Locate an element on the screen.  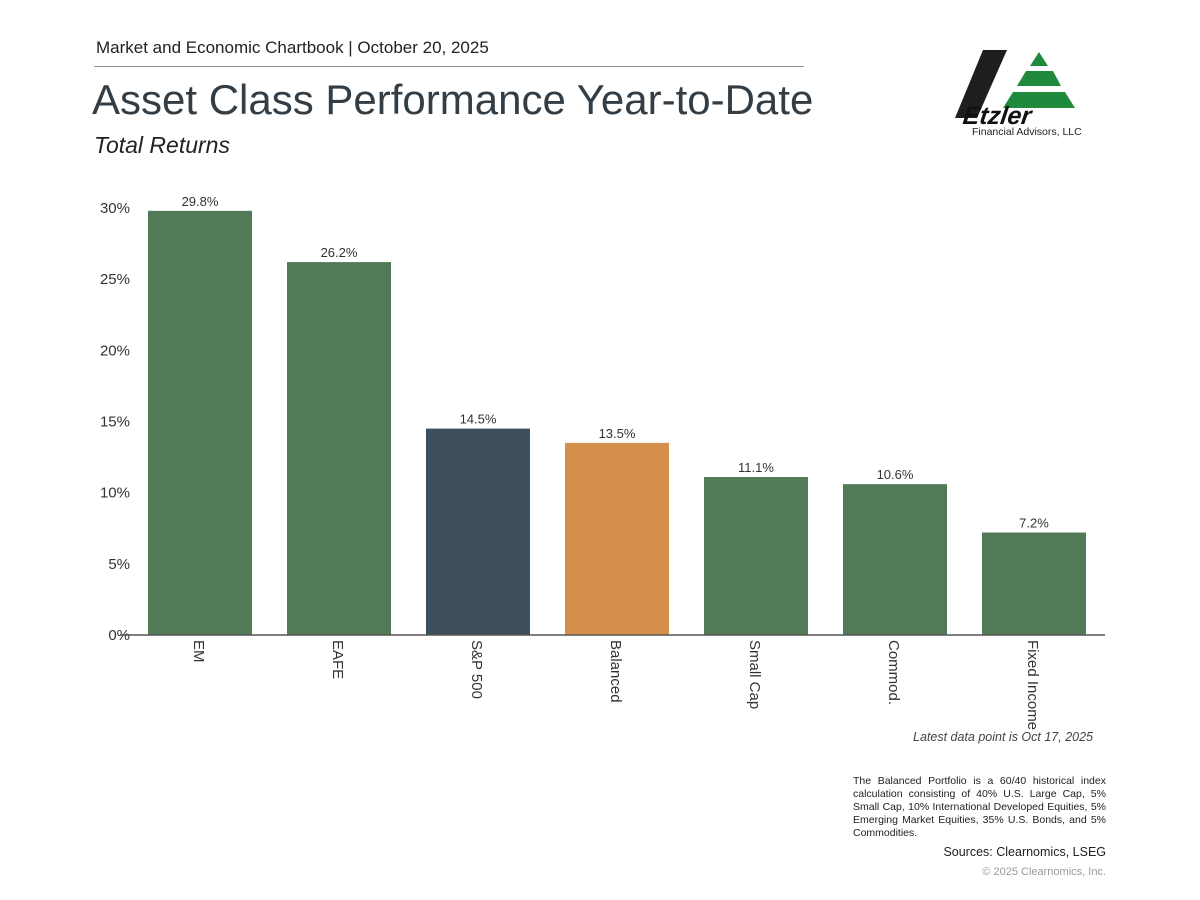
svg-text: Etzler is located at coordinates (997, 116).